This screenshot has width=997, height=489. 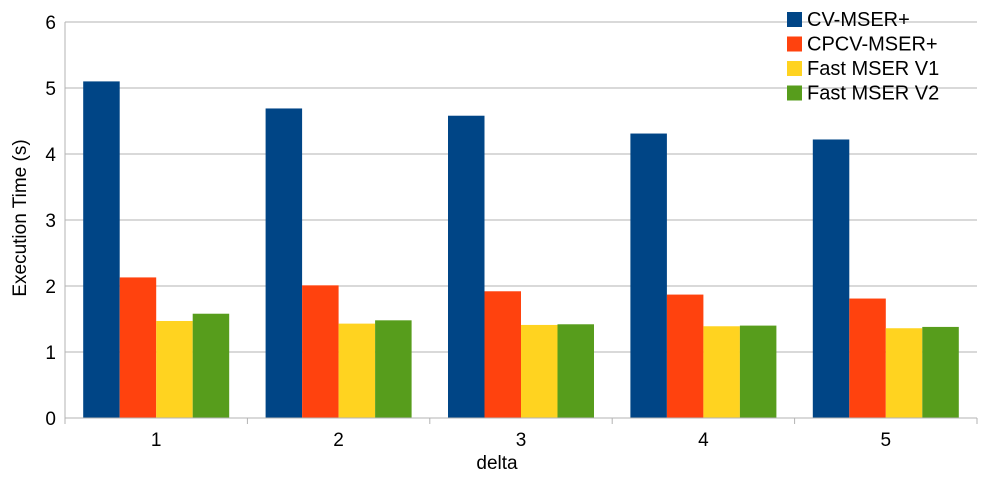 What do you see at coordinates (703, 440) in the screenshot?
I see `x-tick-label: 4` at bounding box center [703, 440].